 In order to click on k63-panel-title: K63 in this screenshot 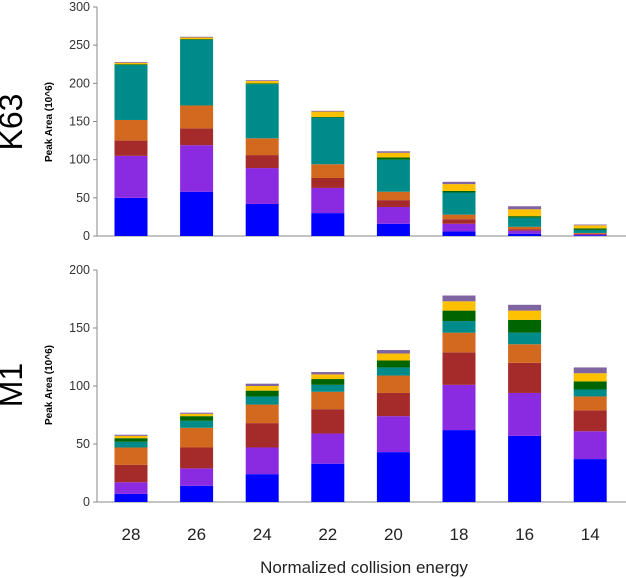, I will do `click(14, 122)`.